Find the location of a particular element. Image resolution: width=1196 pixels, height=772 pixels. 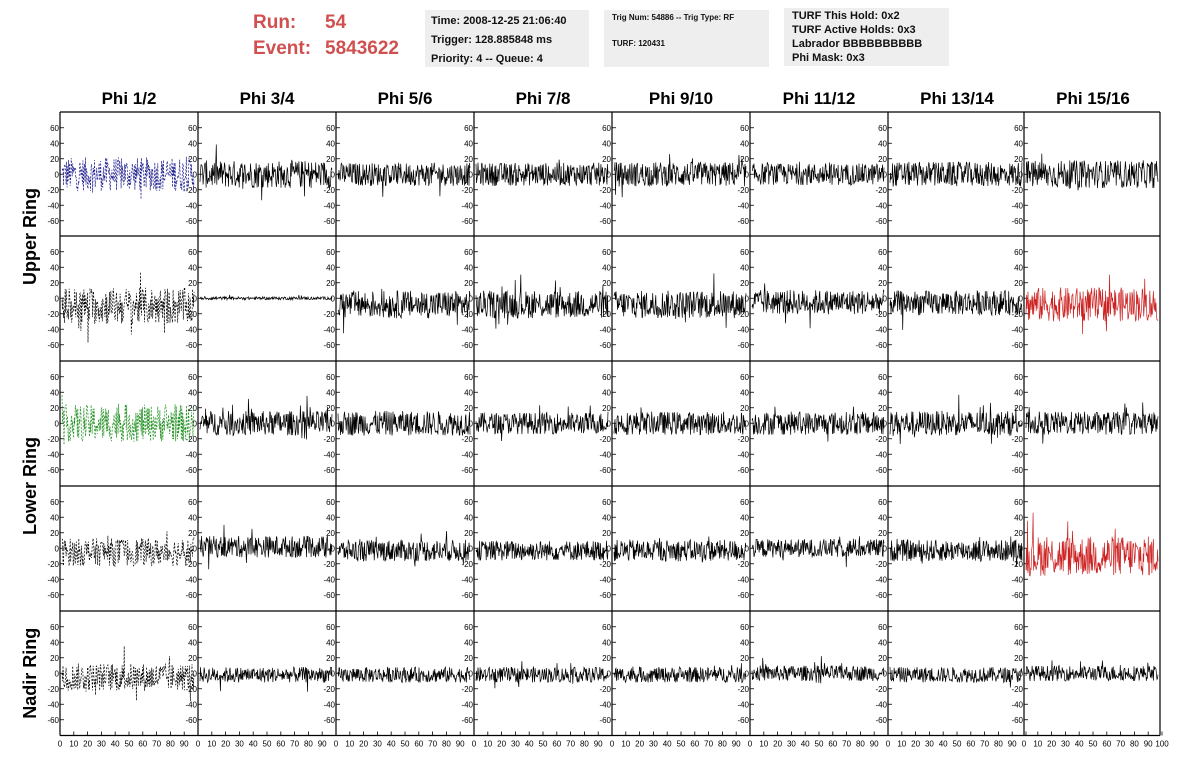

waveform-r4-c1 is located at coordinates (128, 549).